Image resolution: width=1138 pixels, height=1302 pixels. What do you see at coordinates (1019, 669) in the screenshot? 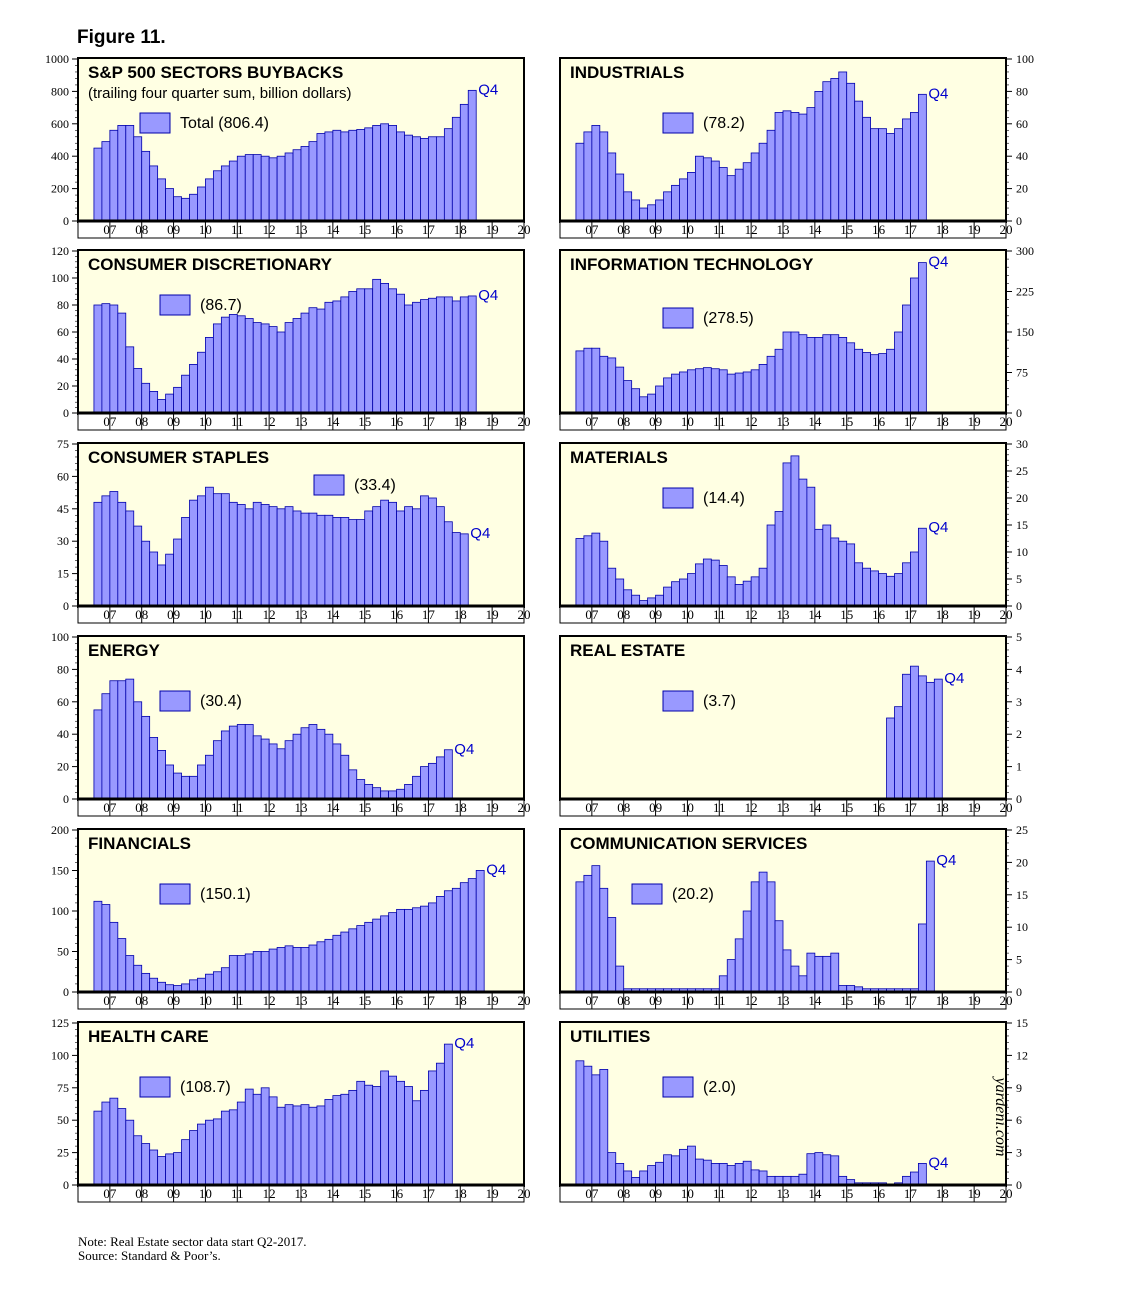
I see `y-tick-label: 4` at bounding box center [1019, 669].